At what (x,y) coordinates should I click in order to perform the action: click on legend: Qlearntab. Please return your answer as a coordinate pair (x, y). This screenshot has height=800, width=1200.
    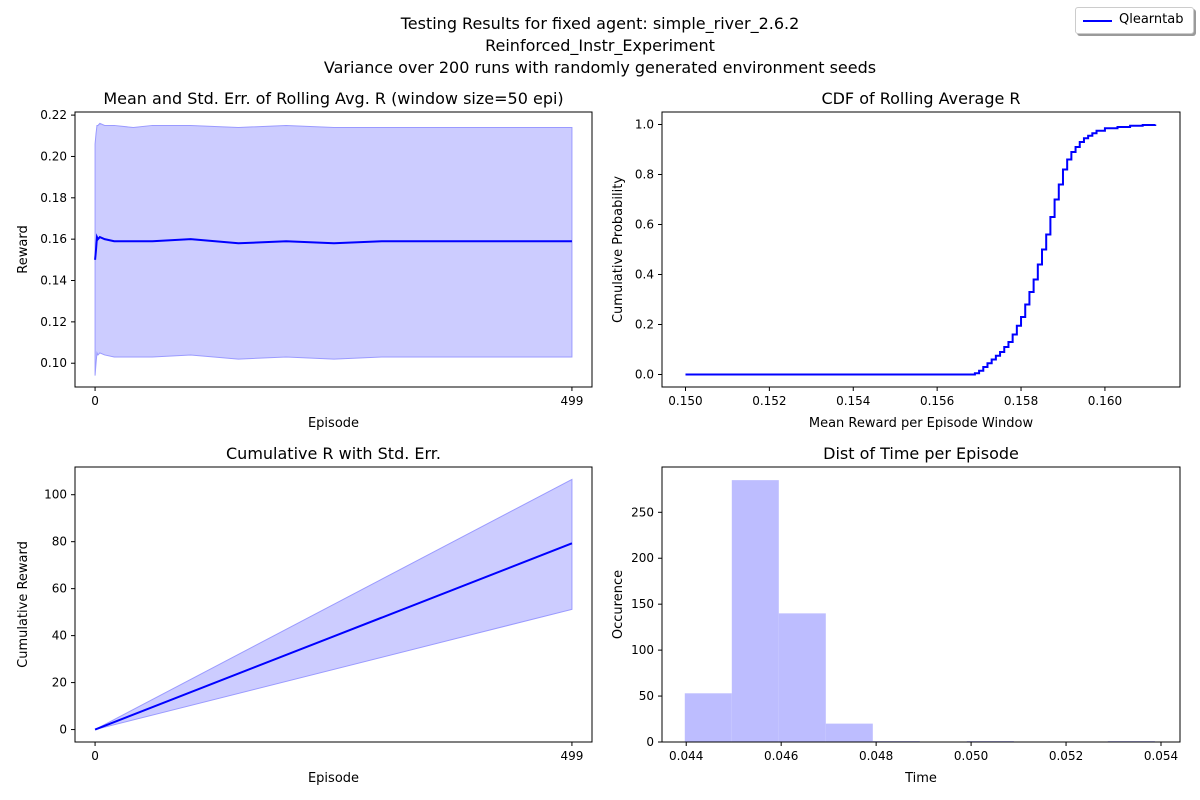
    Looking at the image, I should click on (1134, 20).